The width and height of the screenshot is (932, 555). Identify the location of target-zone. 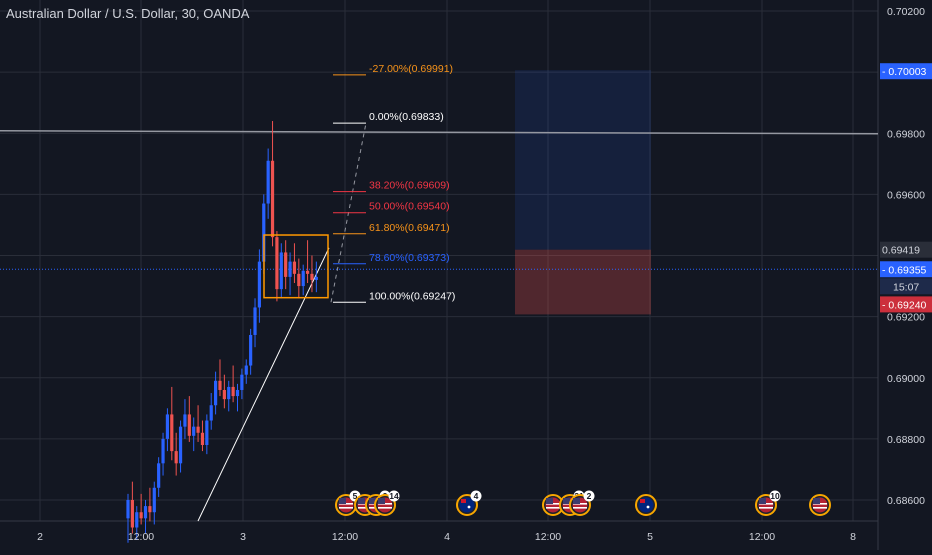
(583, 160).